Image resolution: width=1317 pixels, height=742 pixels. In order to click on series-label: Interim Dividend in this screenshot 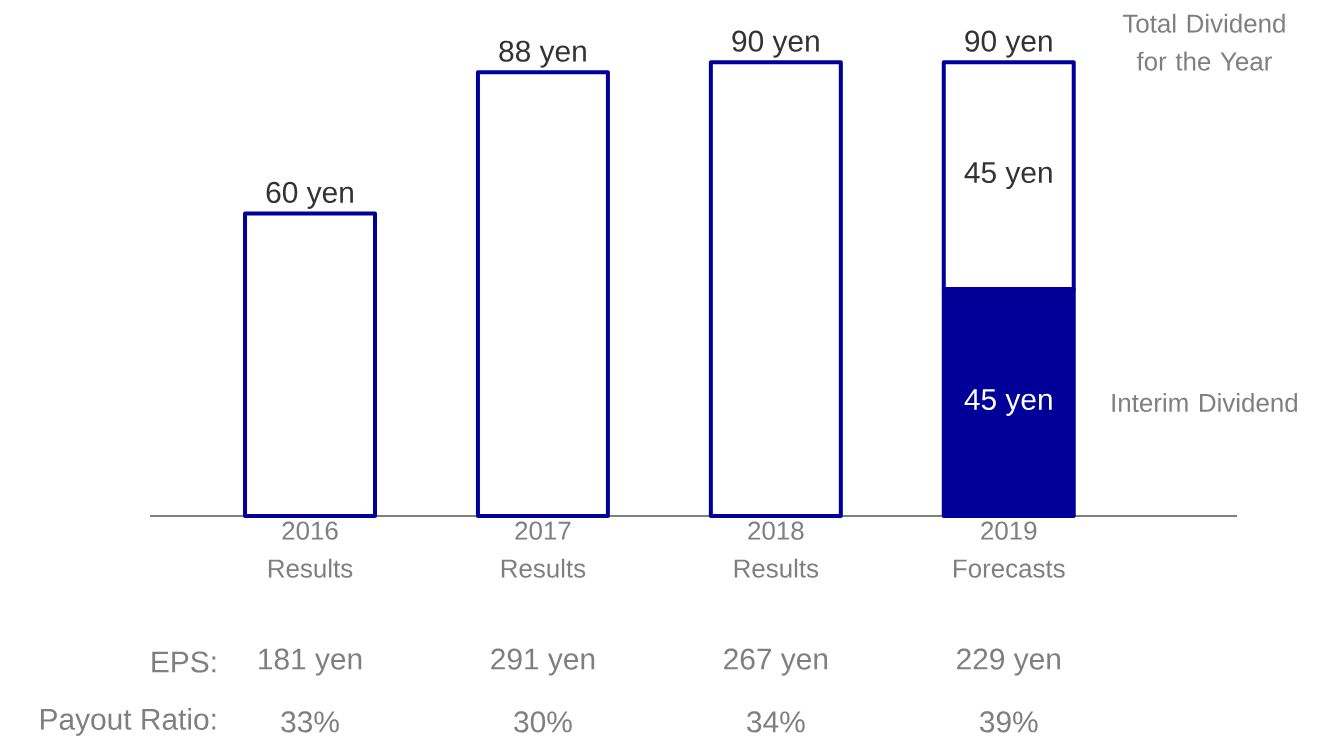, I will do `click(1204, 403)`.